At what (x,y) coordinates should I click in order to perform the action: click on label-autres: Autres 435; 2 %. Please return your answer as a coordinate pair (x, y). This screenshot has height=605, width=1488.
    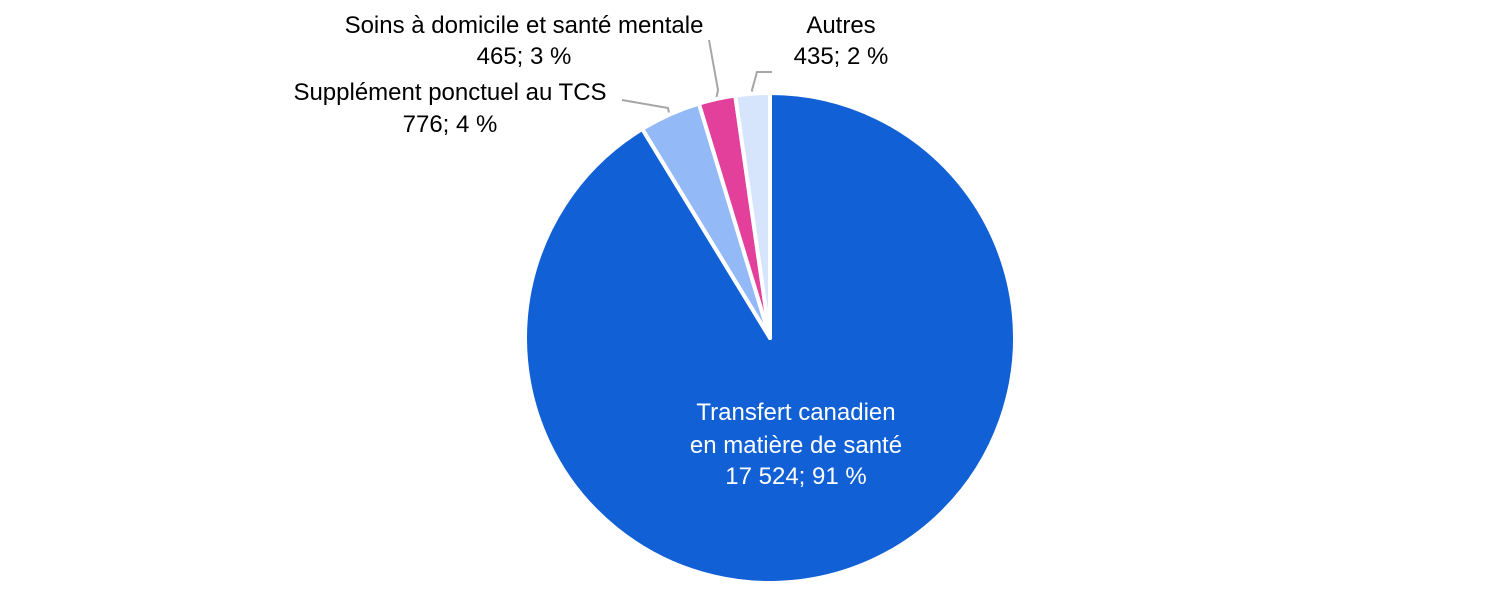
    Looking at the image, I should click on (841, 41).